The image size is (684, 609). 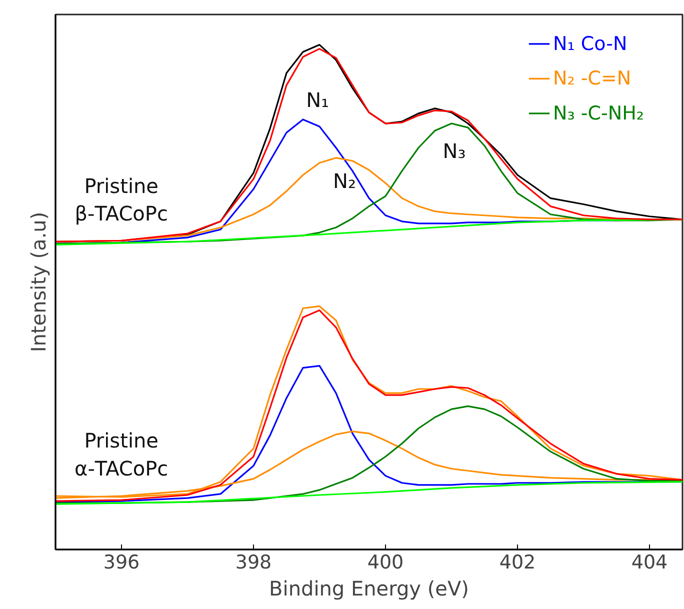 What do you see at coordinates (253, 563) in the screenshot?
I see `x-tick-label: 398` at bounding box center [253, 563].